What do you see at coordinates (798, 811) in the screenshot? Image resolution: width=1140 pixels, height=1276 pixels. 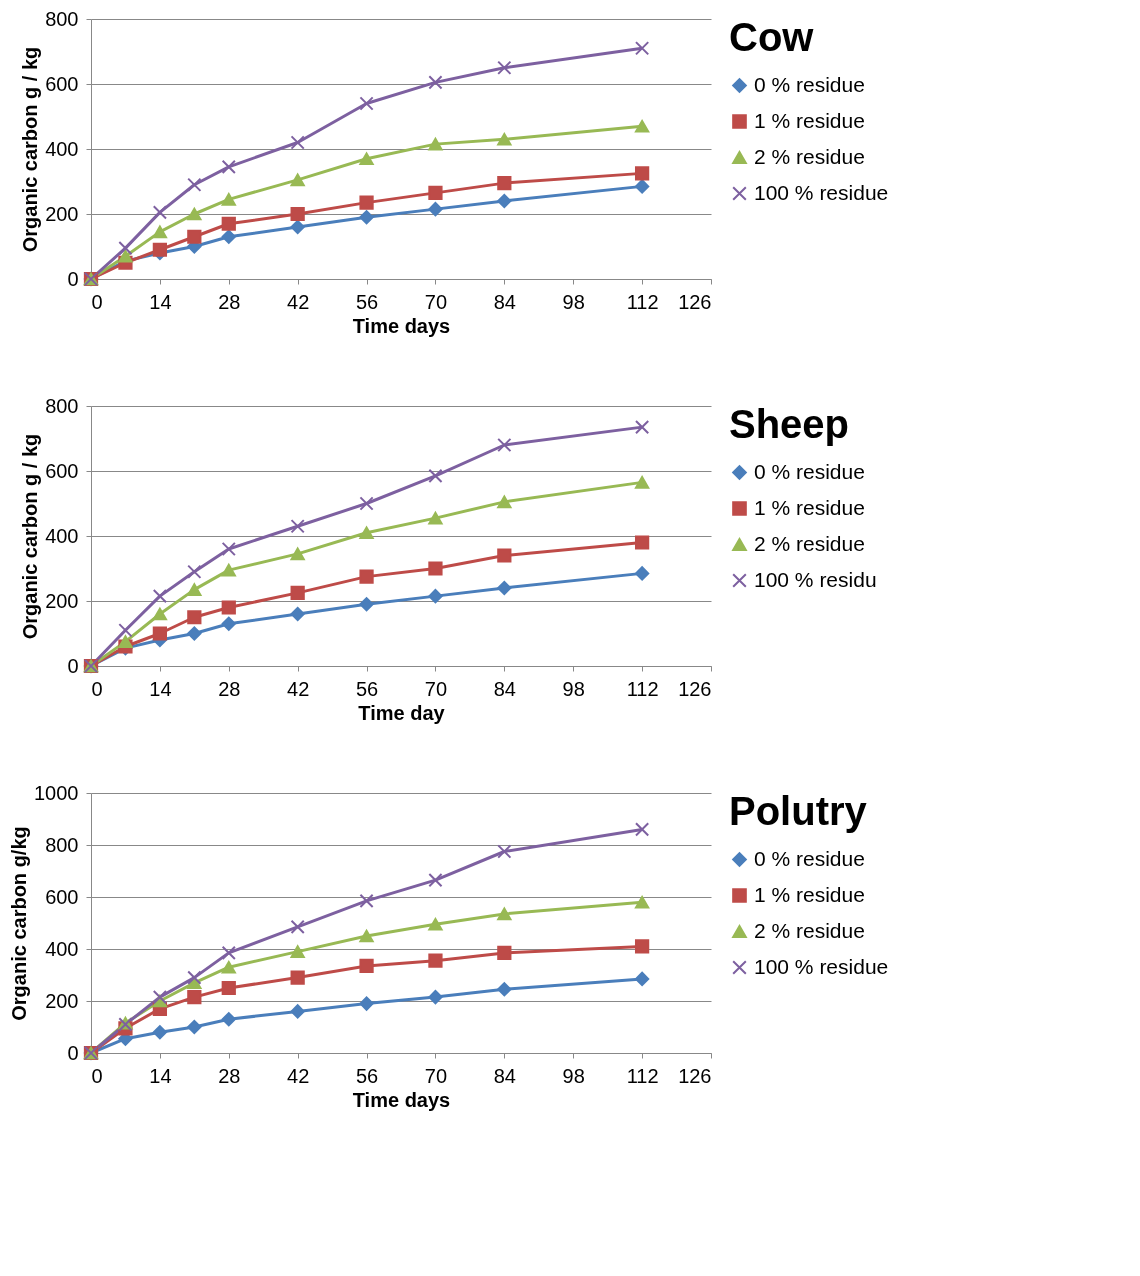 I see `text: Polutry` at bounding box center [798, 811].